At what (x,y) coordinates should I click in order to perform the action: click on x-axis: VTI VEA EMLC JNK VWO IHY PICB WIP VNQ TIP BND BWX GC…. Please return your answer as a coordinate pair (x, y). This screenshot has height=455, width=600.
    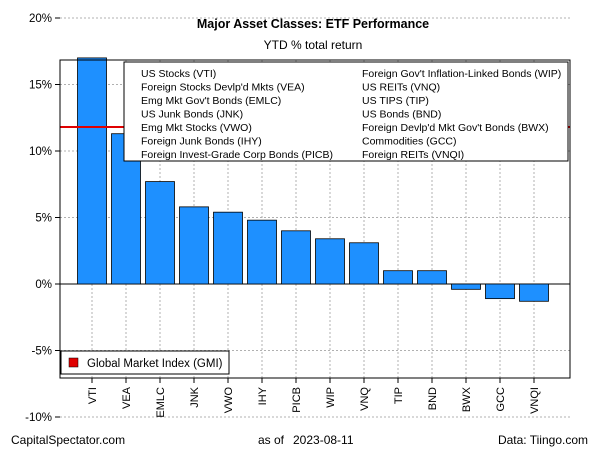
    Looking at the image, I should click on (314, 398).